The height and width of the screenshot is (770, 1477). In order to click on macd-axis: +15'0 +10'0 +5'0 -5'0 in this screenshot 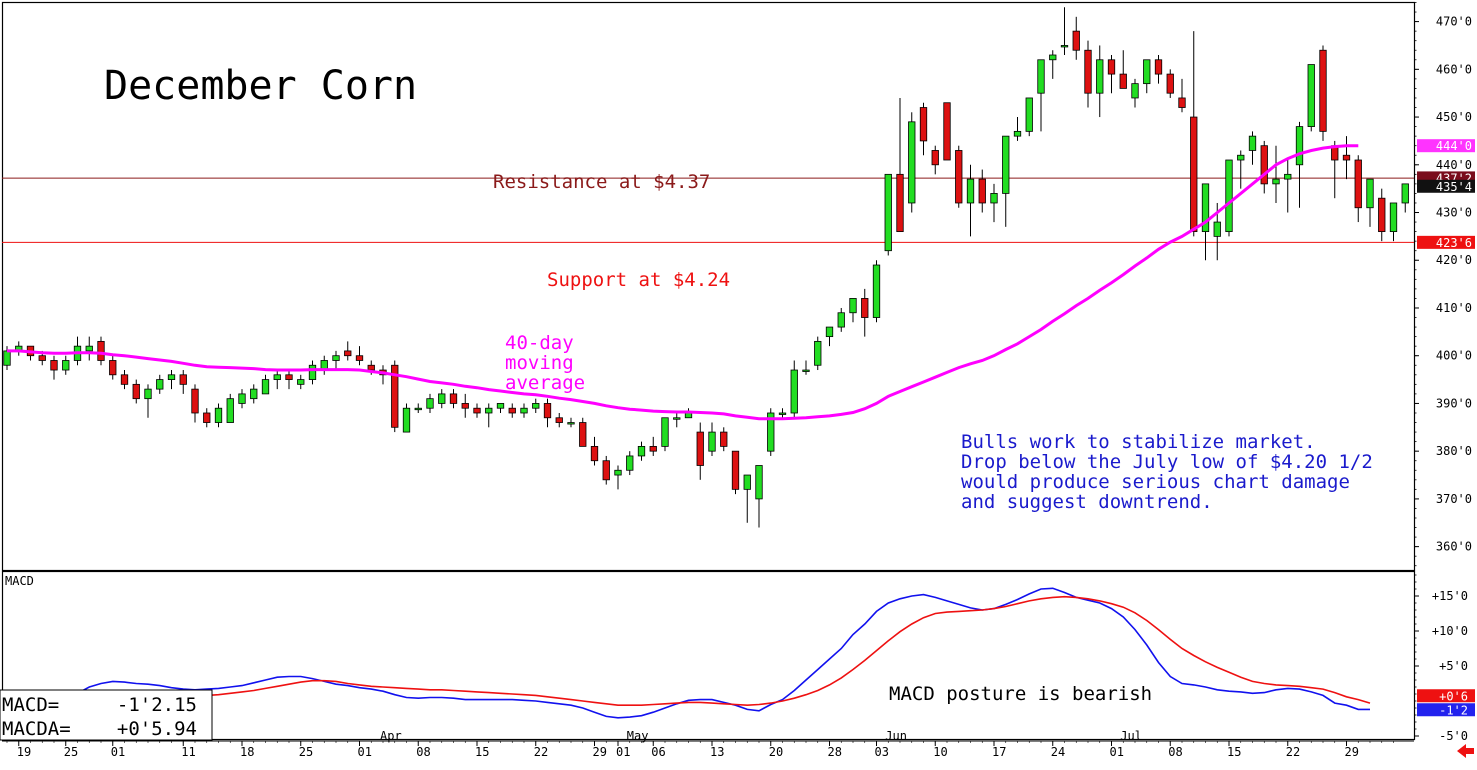, I will do `click(1441, 658)`.